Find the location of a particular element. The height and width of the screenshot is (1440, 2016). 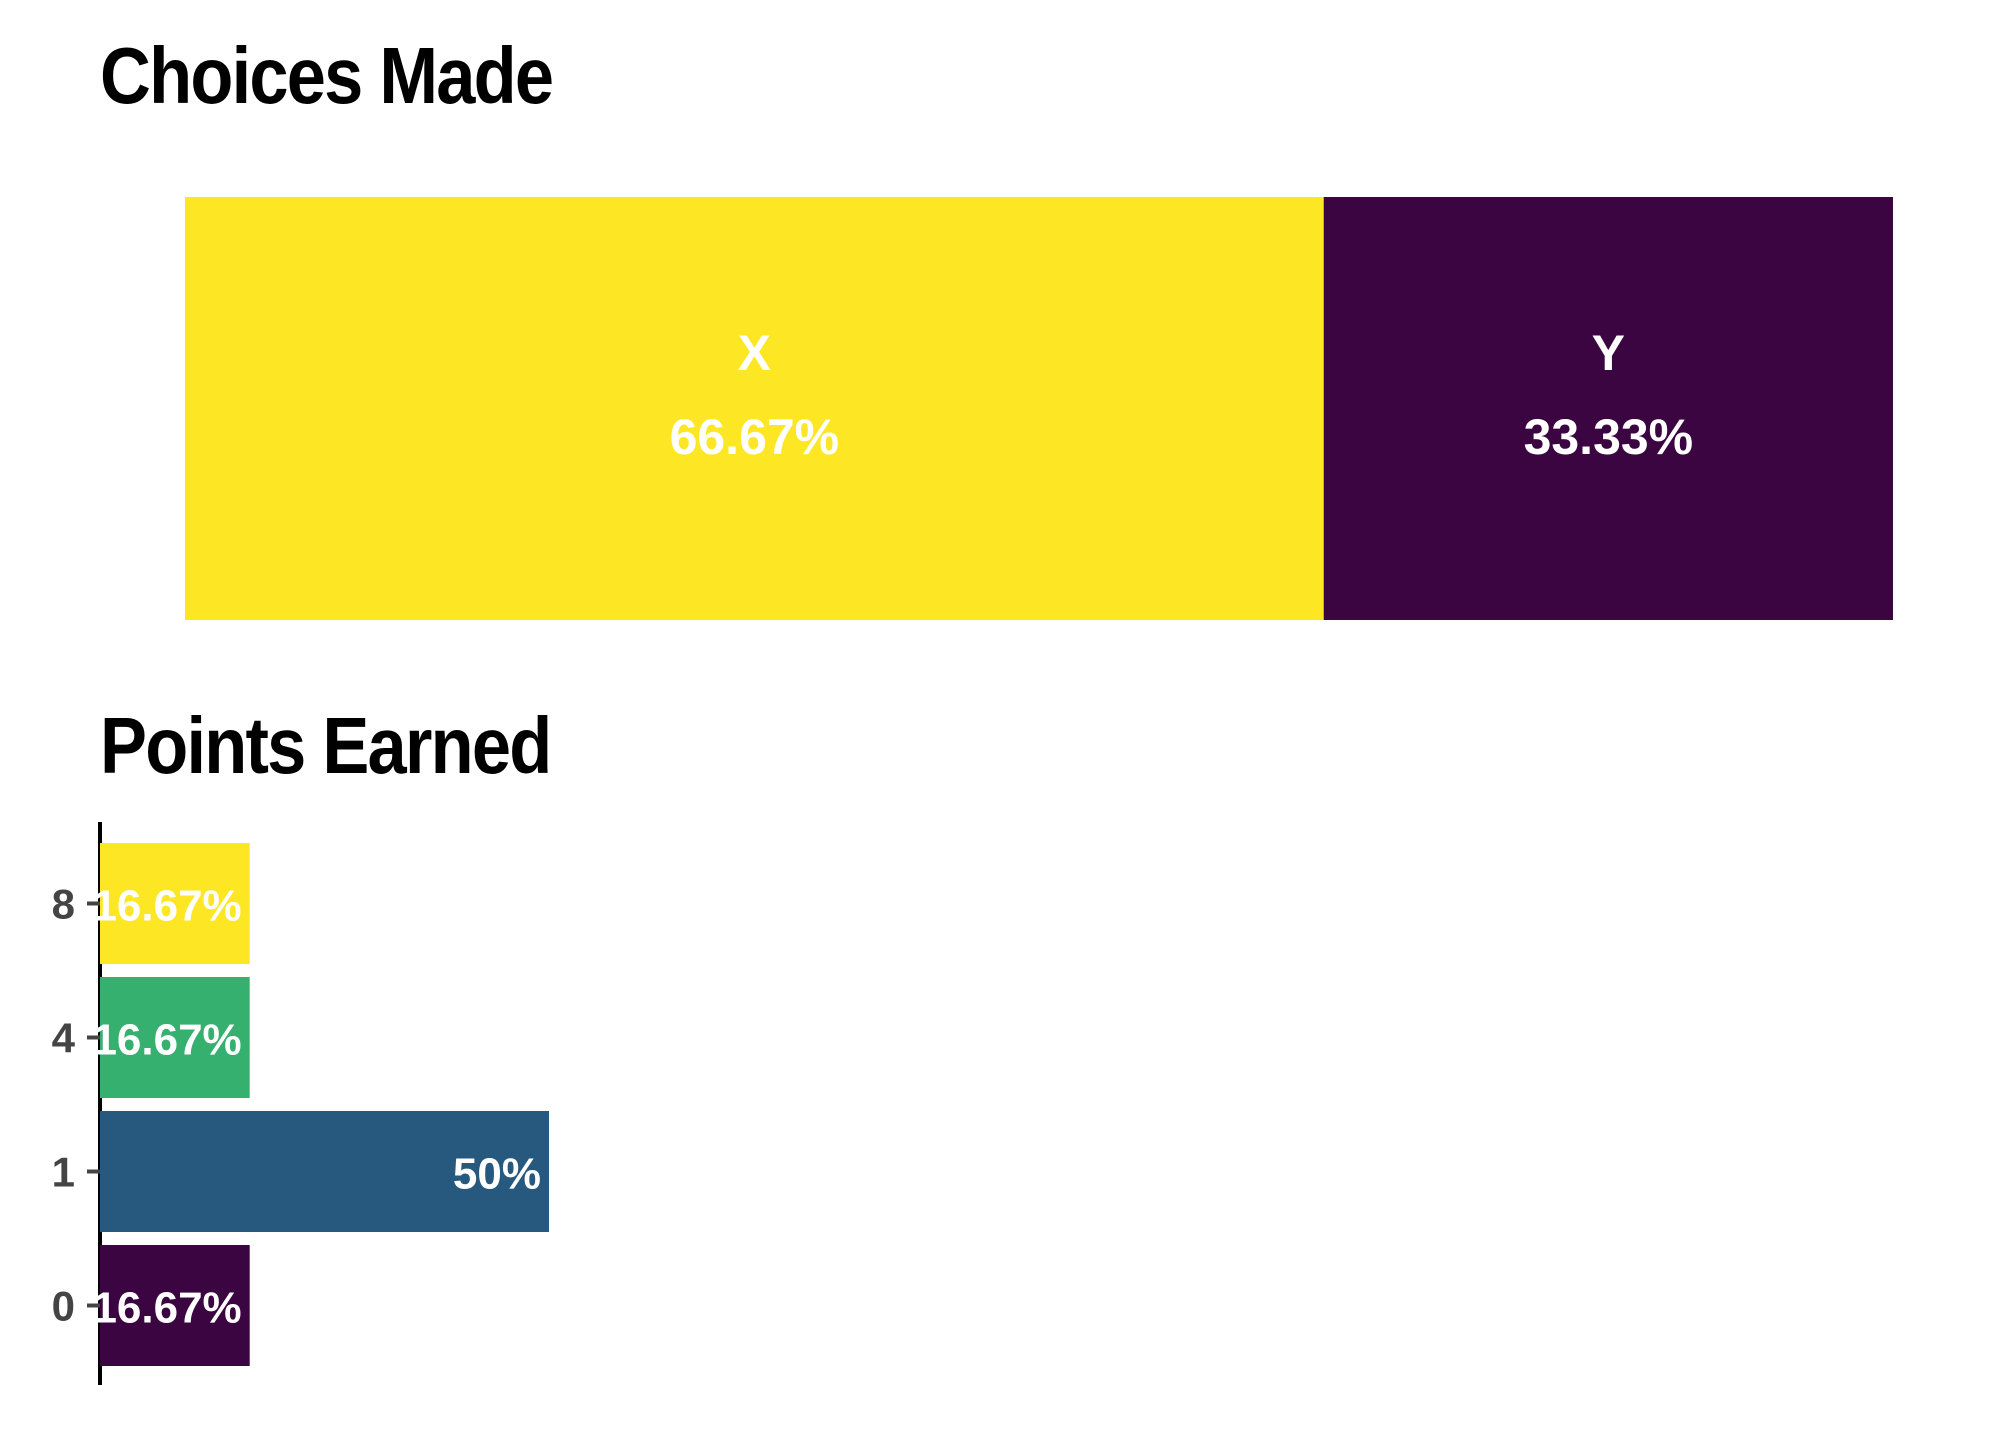

y-tick-label: 0 is located at coordinates (63, 1306).